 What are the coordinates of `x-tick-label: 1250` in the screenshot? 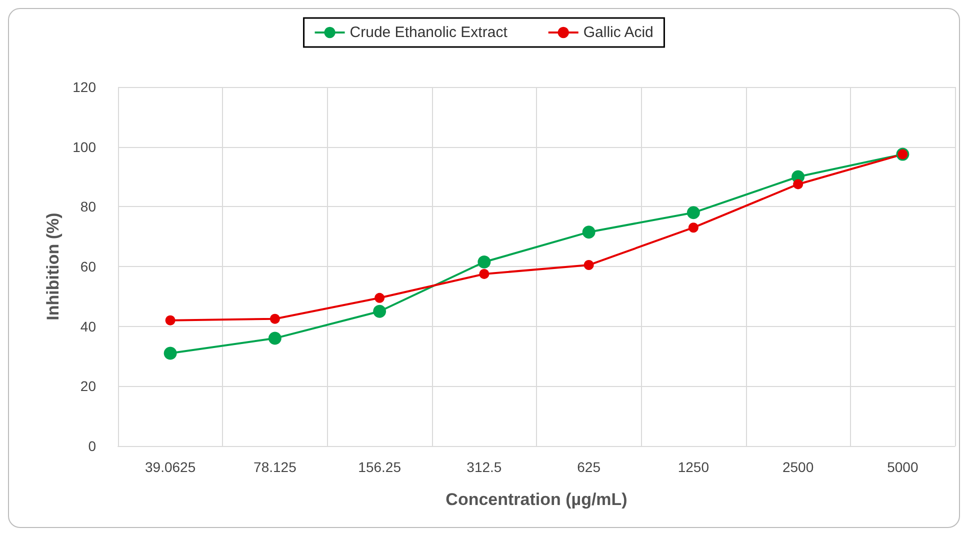 It's located at (694, 467).